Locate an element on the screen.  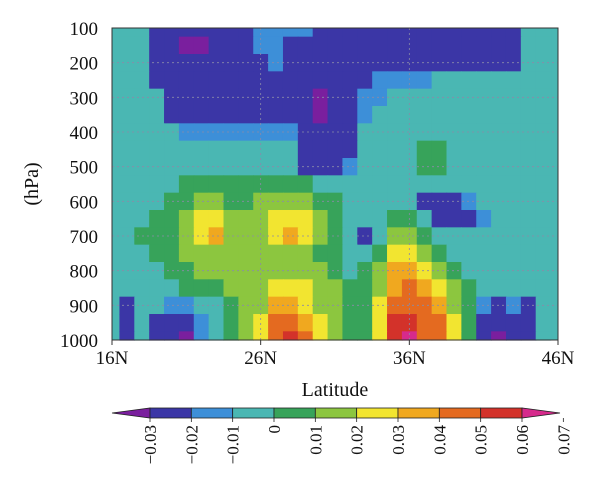
colorbar-tick-label: 0.01 is located at coordinates (315, 440).